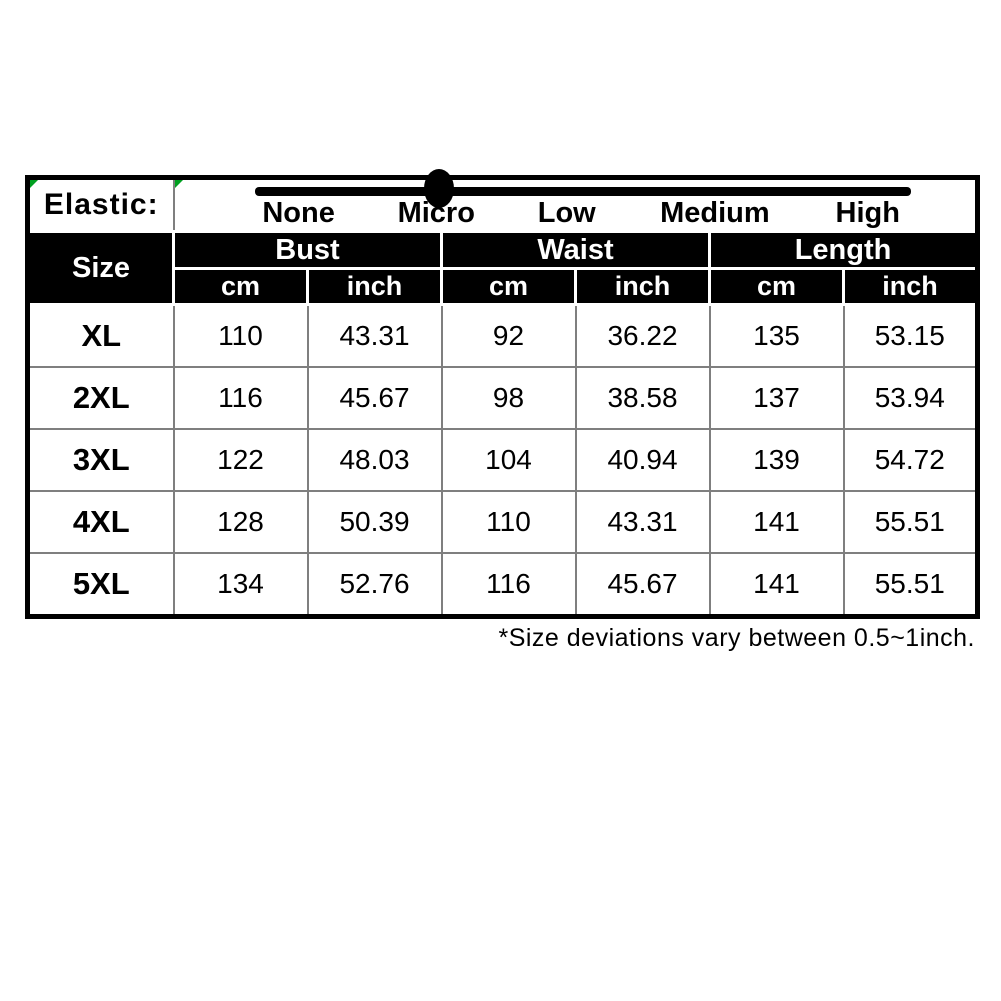  Describe the element at coordinates (776, 286) in the screenshot. I see `length-cm-header: cm` at that location.